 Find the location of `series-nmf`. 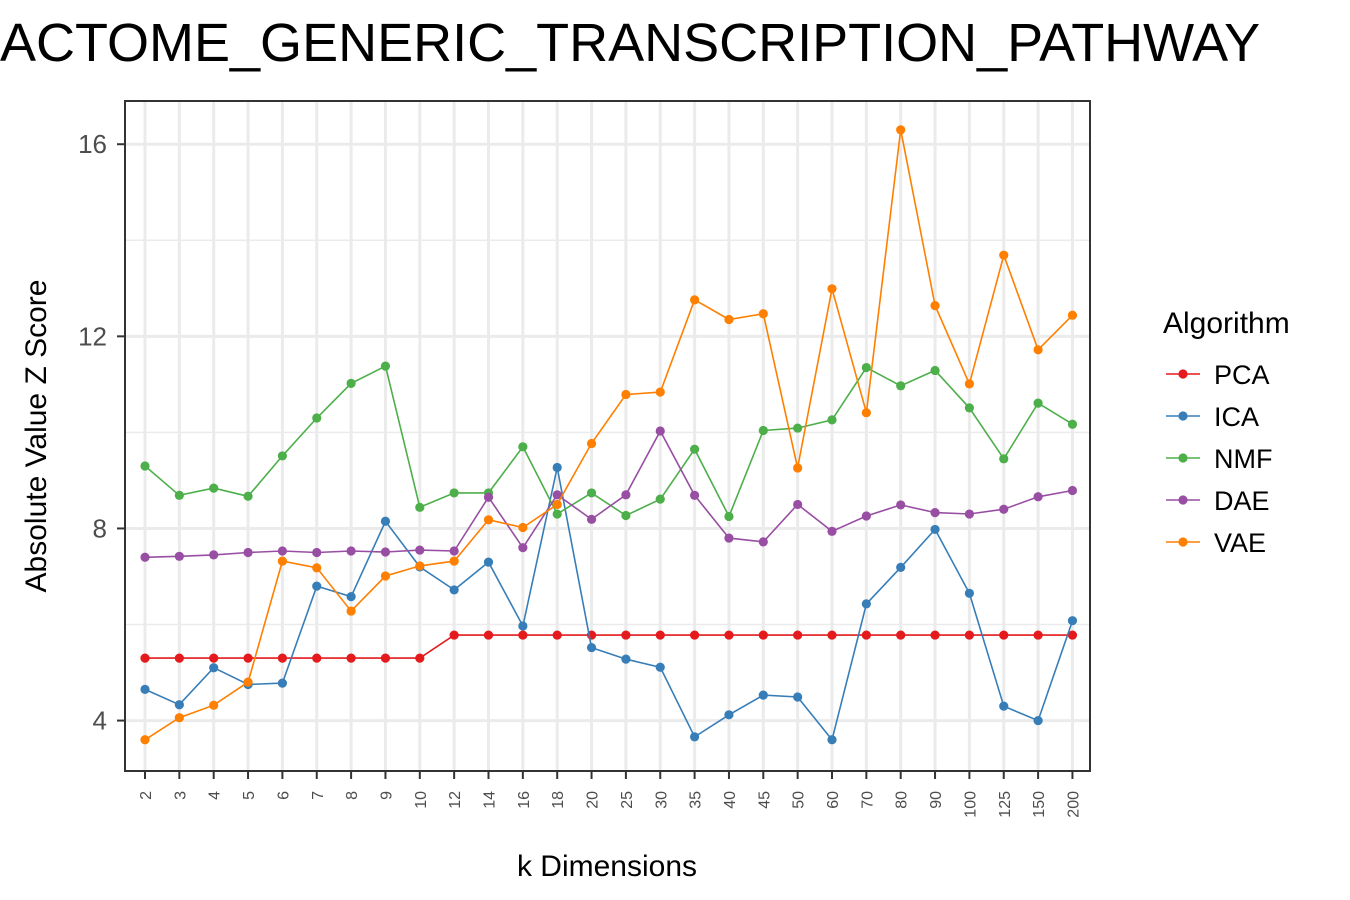

series-nmf is located at coordinates (609, 441).